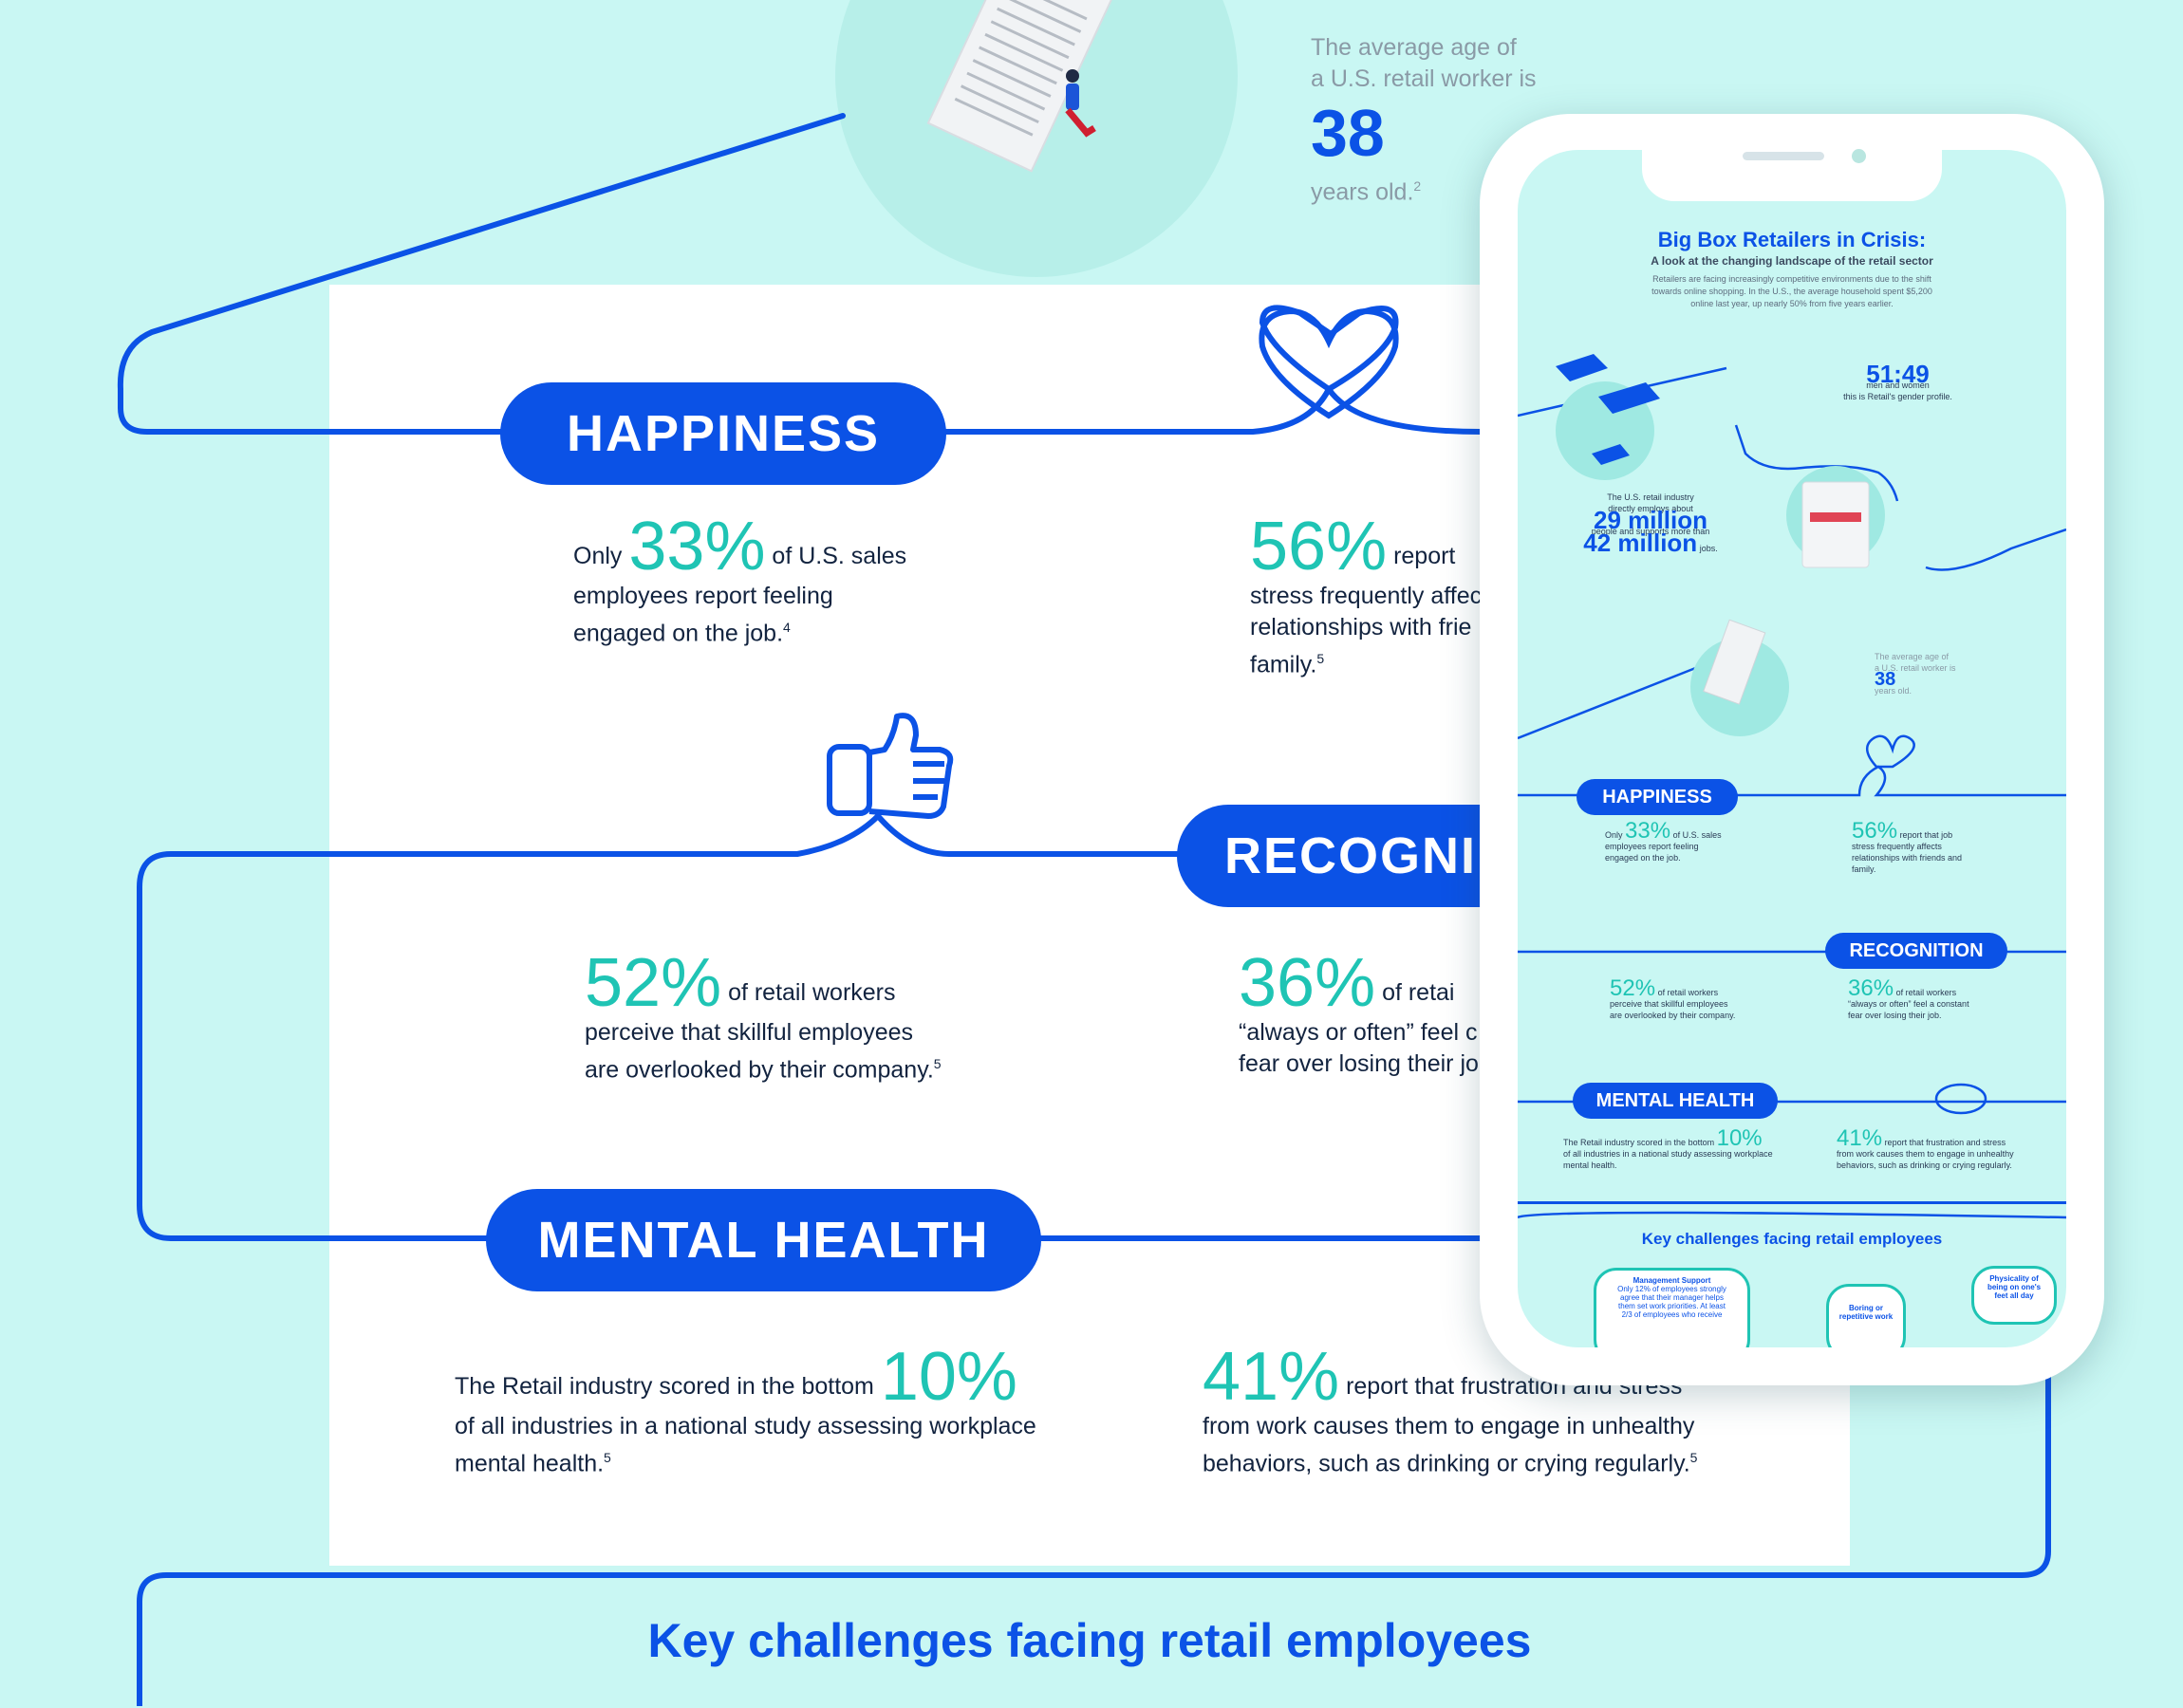 This screenshot has width=2183, height=1708. I want to click on phone-camera, so click(1859, 156).